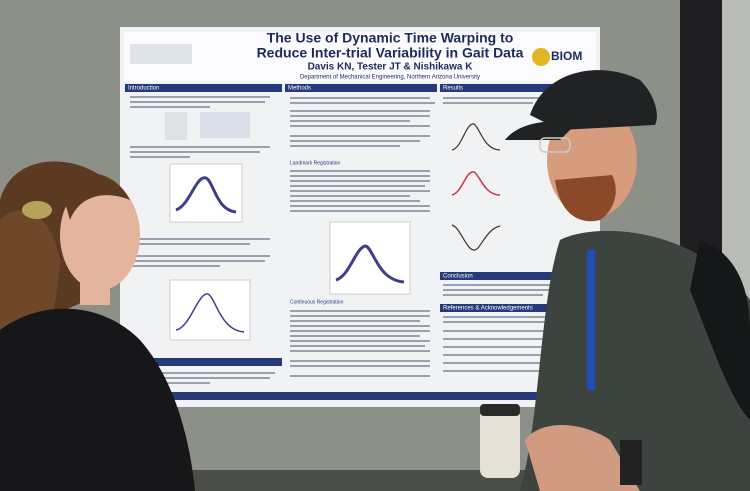 Image resolution: width=750 pixels, height=491 pixels. I want to click on poster-header, so click(360, 57).